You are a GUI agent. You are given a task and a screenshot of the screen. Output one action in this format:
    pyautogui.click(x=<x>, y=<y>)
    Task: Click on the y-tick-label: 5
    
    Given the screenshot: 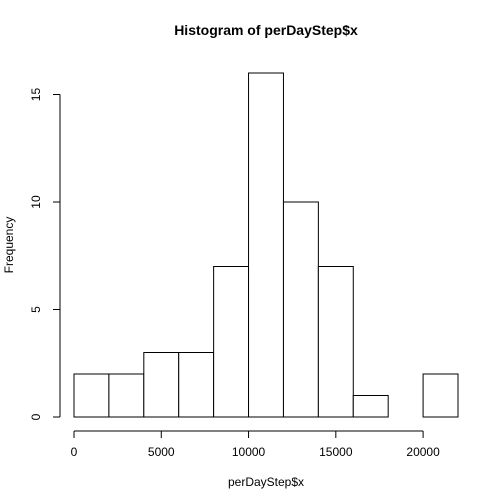 What is the action you would take?
    pyautogui.click(x=36, y=309)
    